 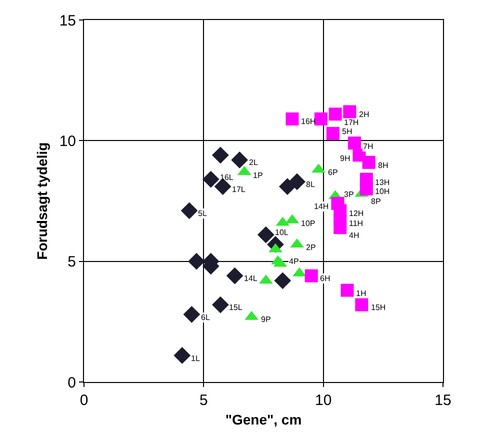 What do you see at coordinates (72, 383) in the screenshot?
I see `y-tick-label: 0` at bounding box center [72, 383].